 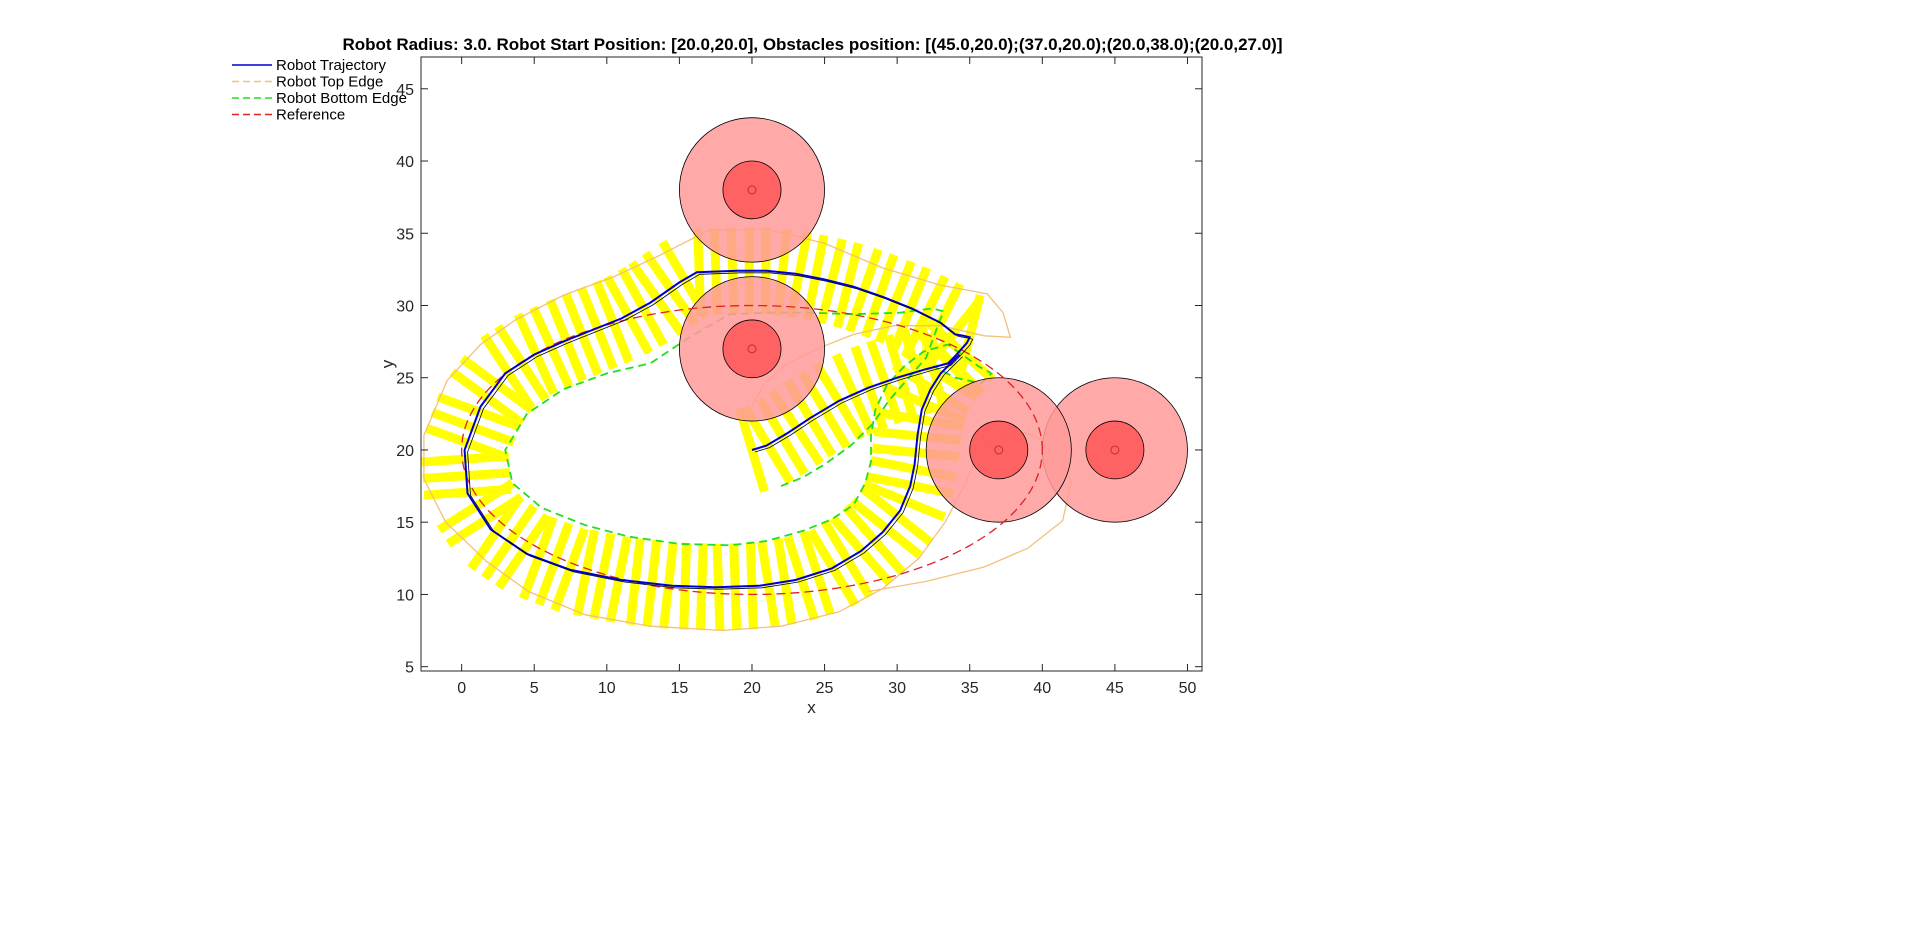 I want to click on robot-trajectory-shadow, so click(x=720, y=431).